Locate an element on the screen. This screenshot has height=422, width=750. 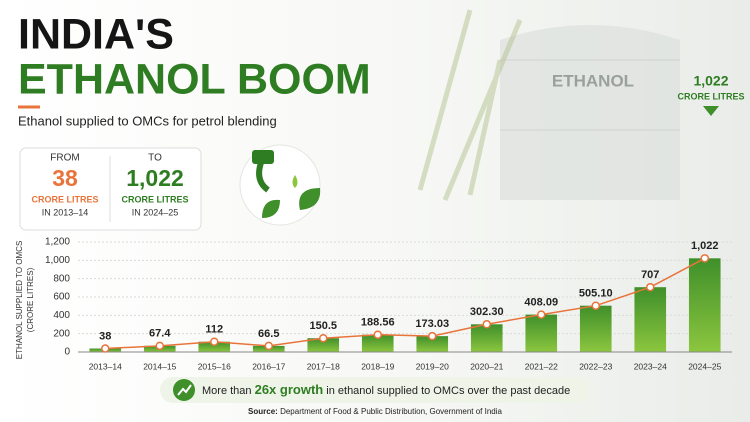
x-tick-label: 2016–17 is located at coordinates (268, 366).